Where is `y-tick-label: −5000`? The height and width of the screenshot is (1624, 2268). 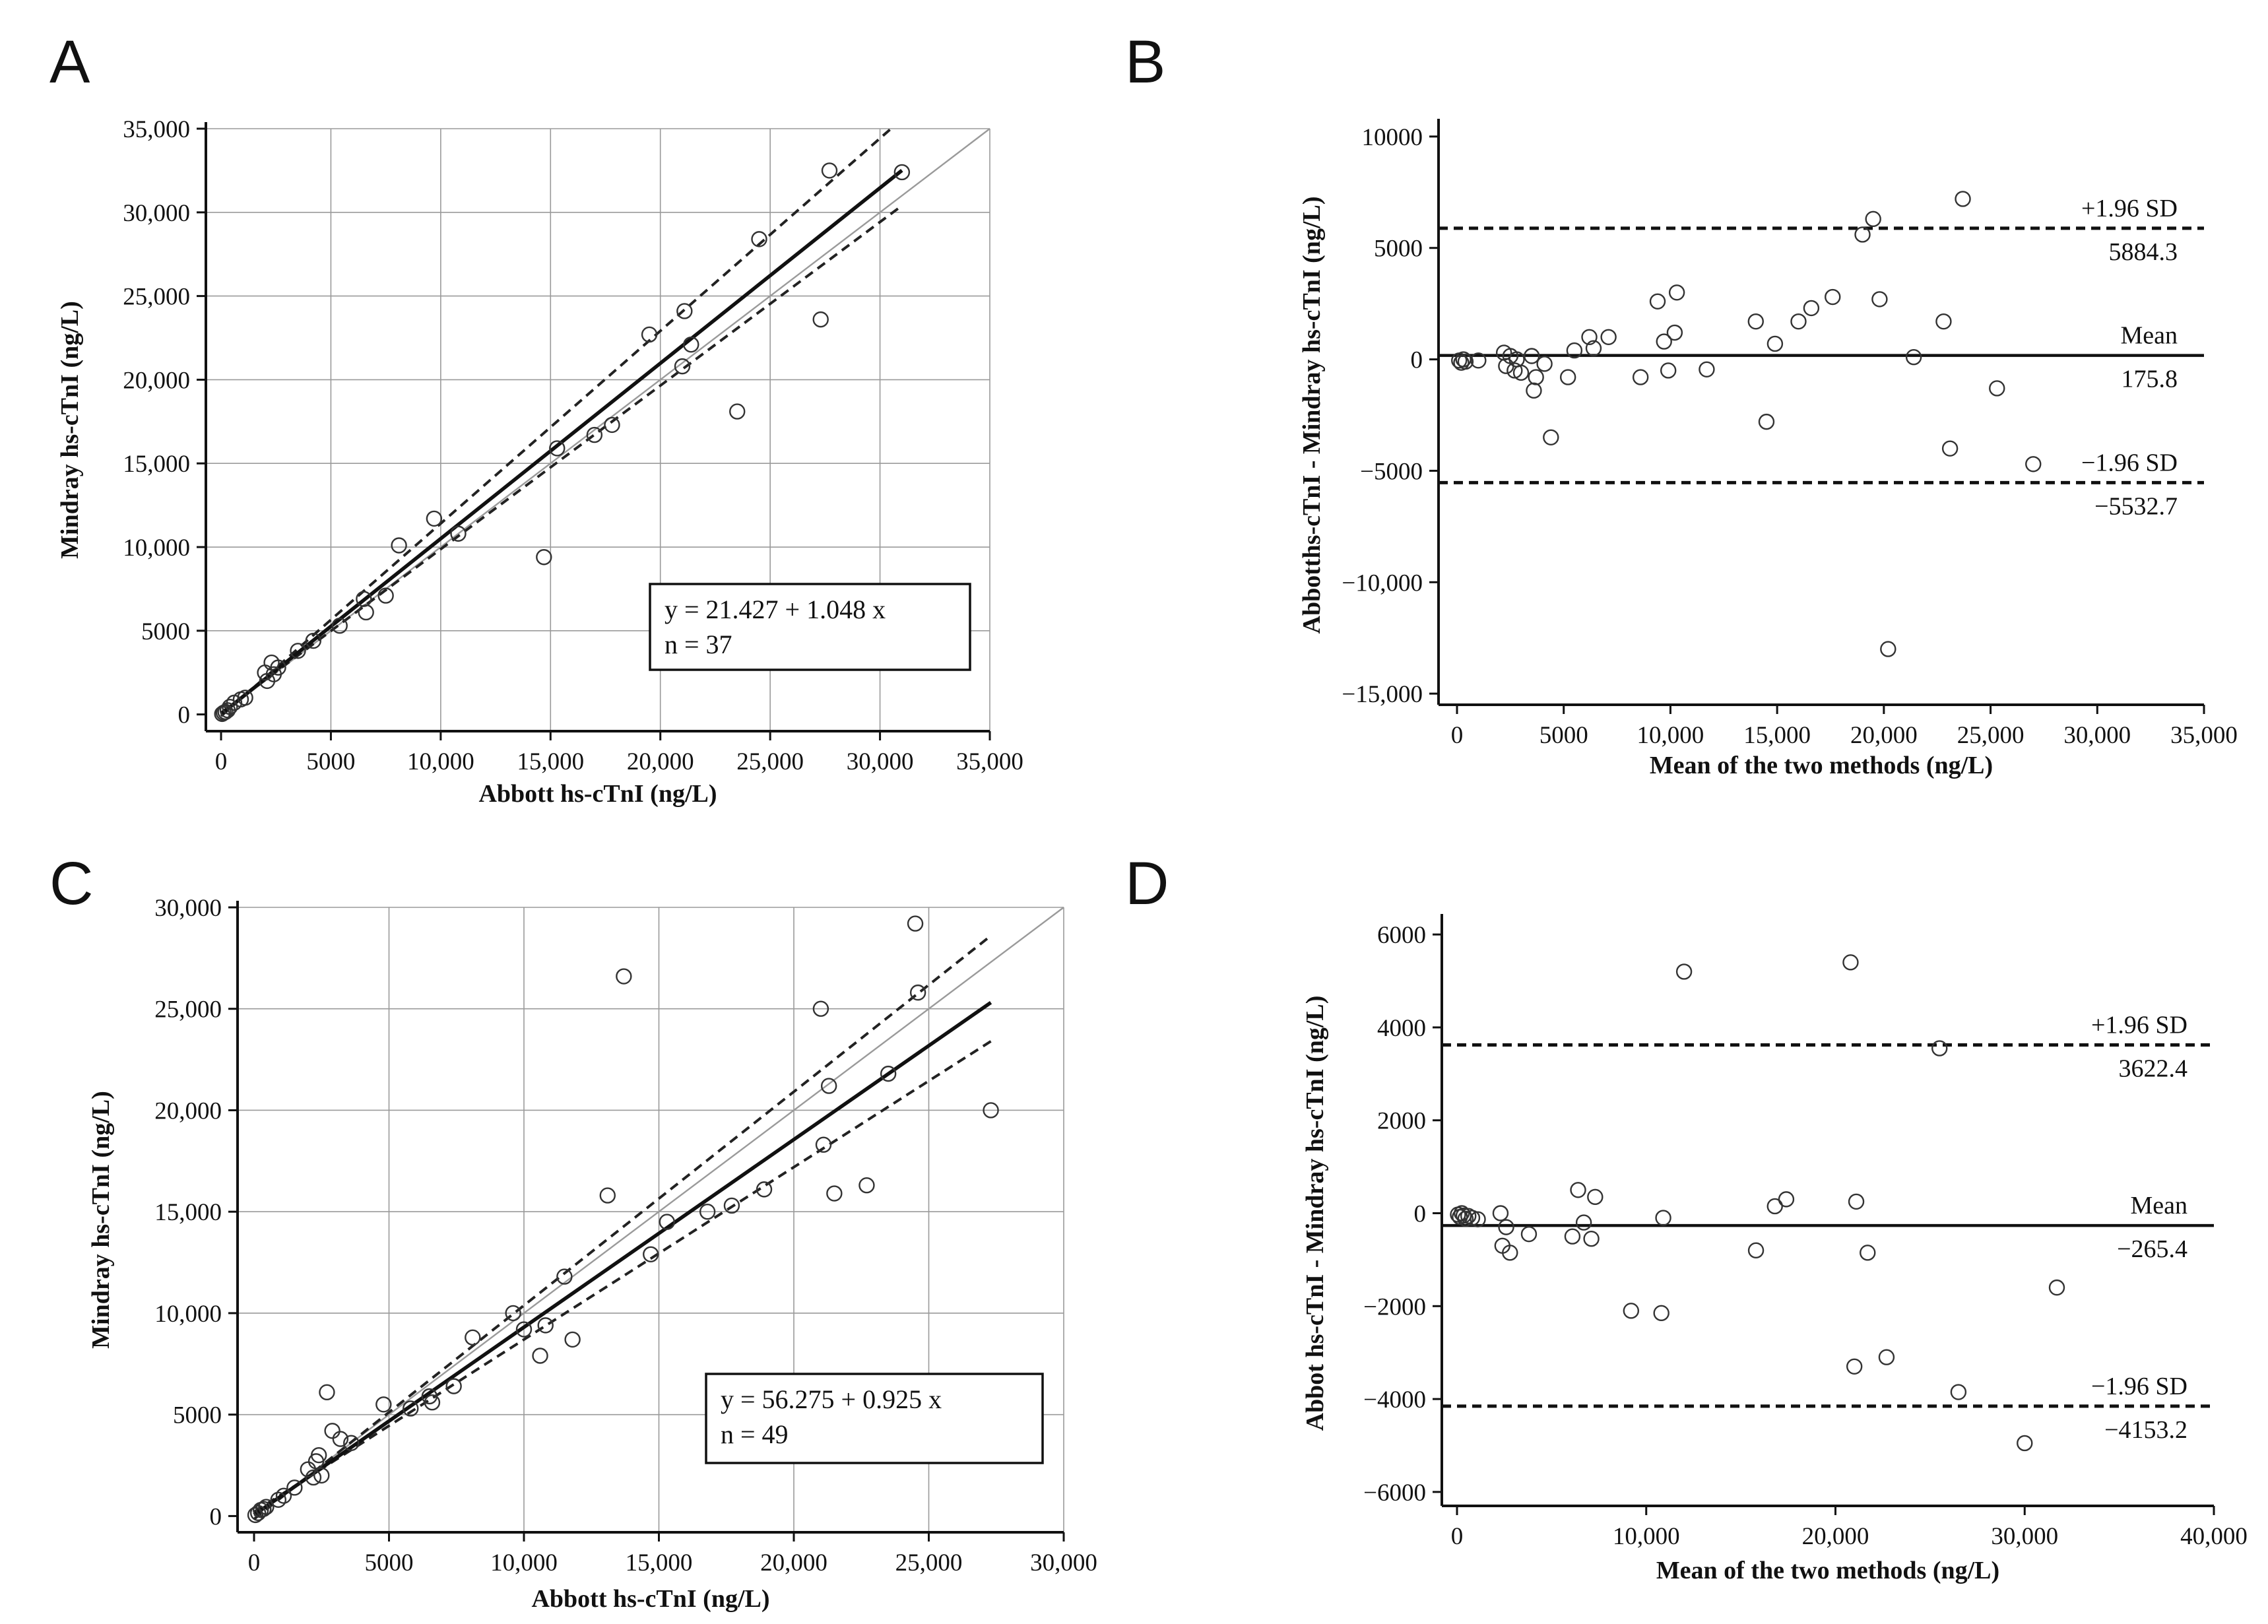 y-tick-label: −5000 is located at coordinates (1392, 472).